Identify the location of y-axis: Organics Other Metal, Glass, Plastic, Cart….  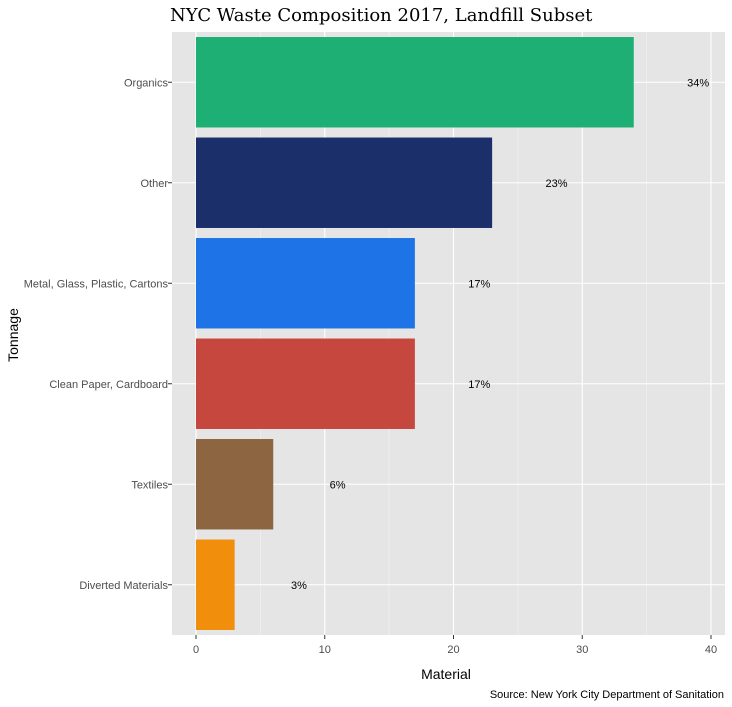
(98, 334).